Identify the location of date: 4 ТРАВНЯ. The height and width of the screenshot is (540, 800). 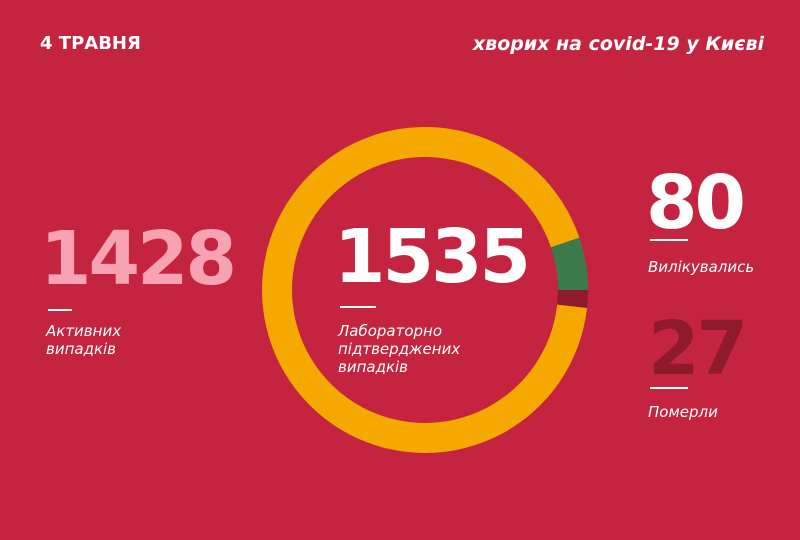
(90, 43).